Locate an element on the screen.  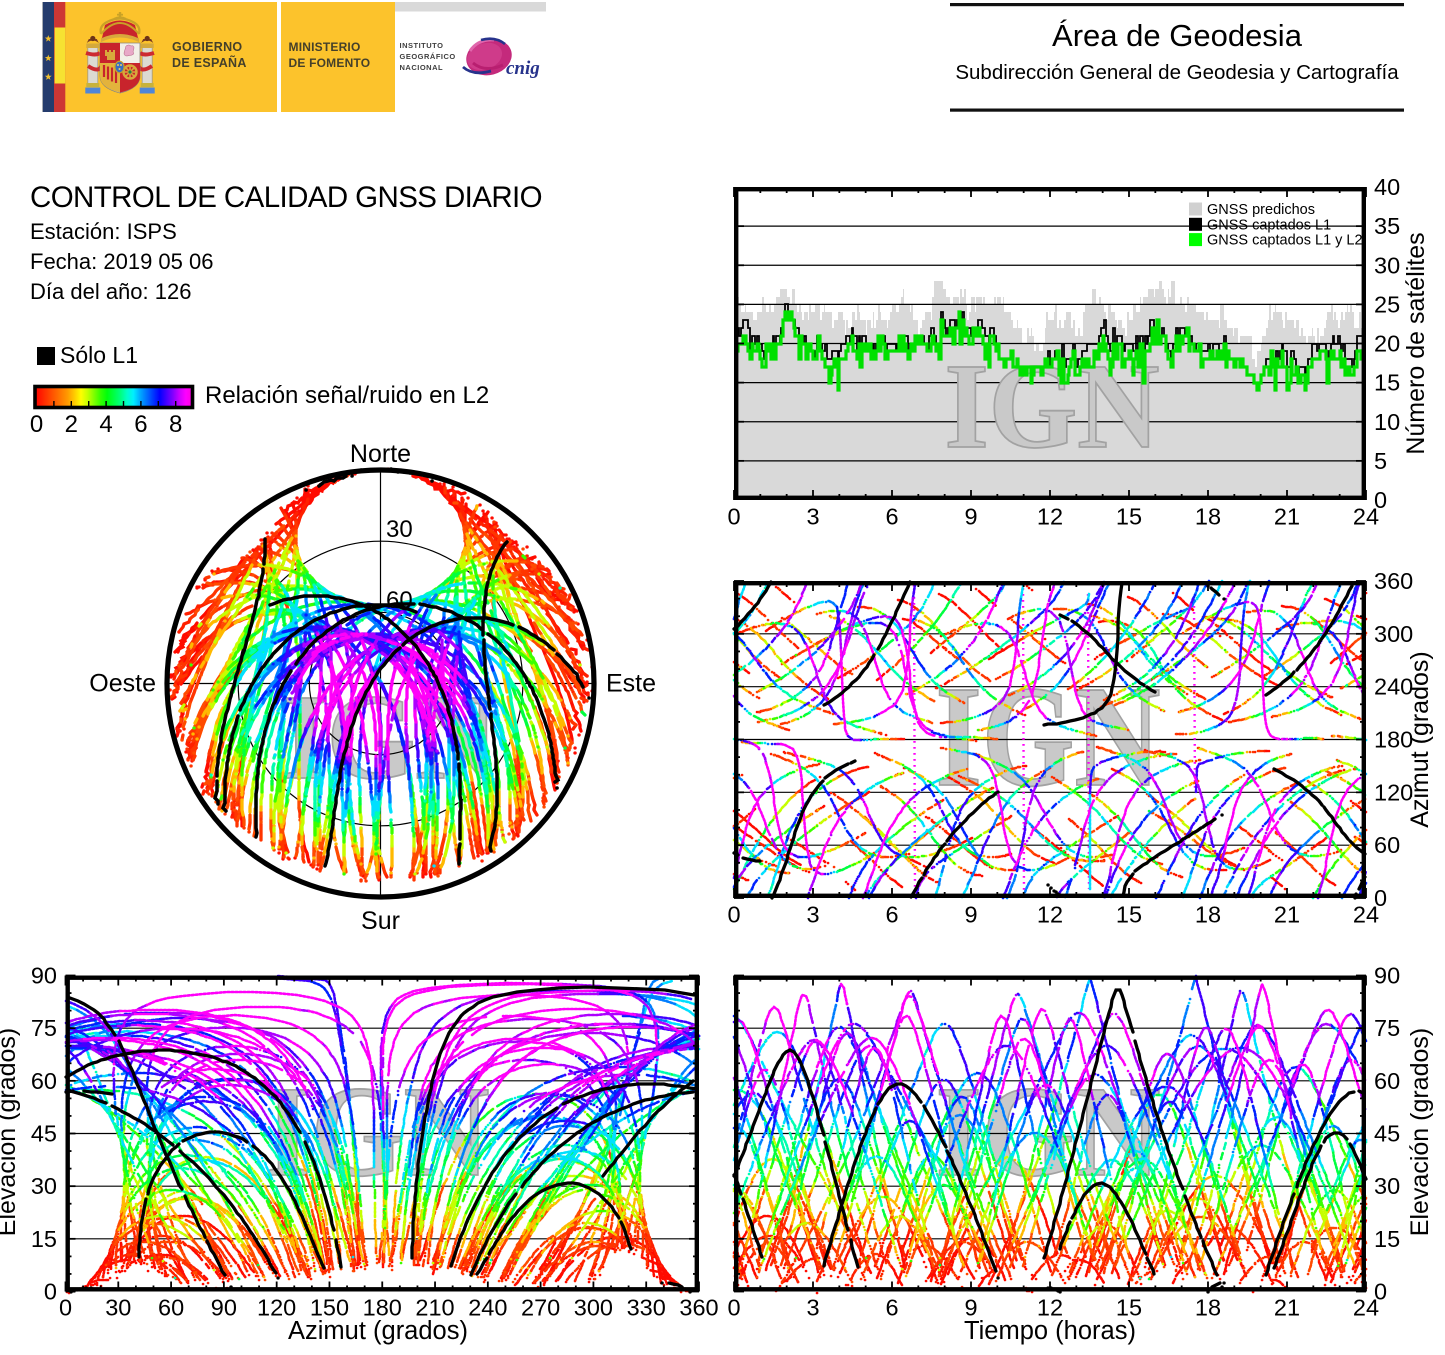
svg-text: Relación señal/ruido en L2 is located at coordinates (347, 395).